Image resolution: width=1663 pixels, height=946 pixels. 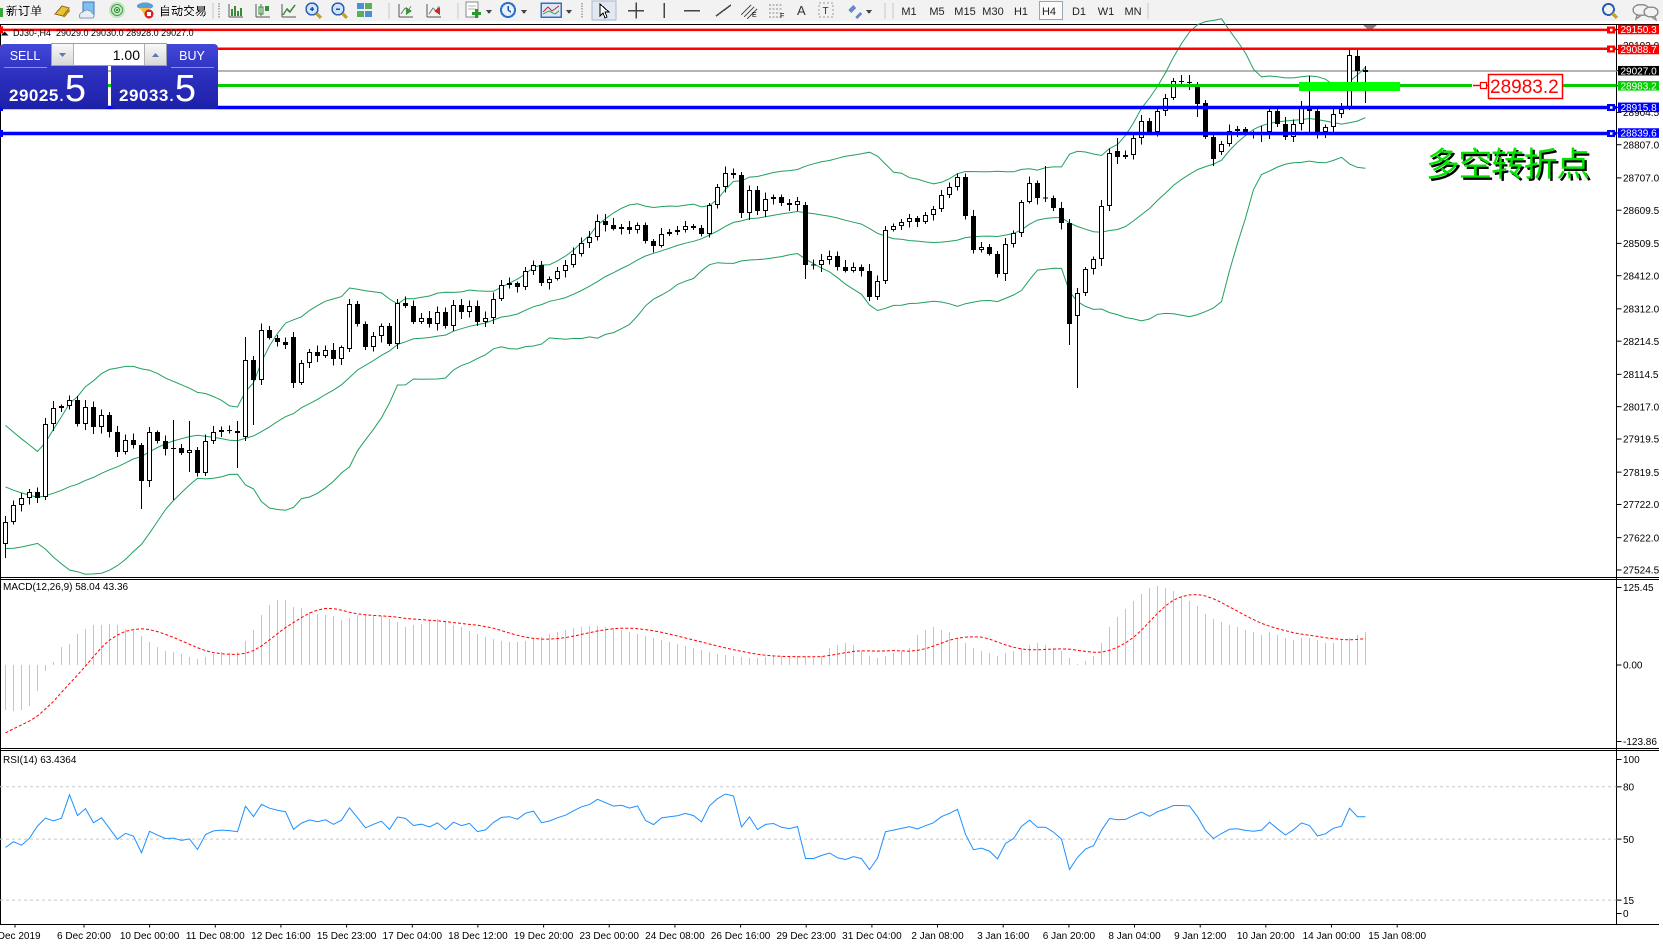 I want to click on svg-text: 28114.5, so click(x=1641, y=375).